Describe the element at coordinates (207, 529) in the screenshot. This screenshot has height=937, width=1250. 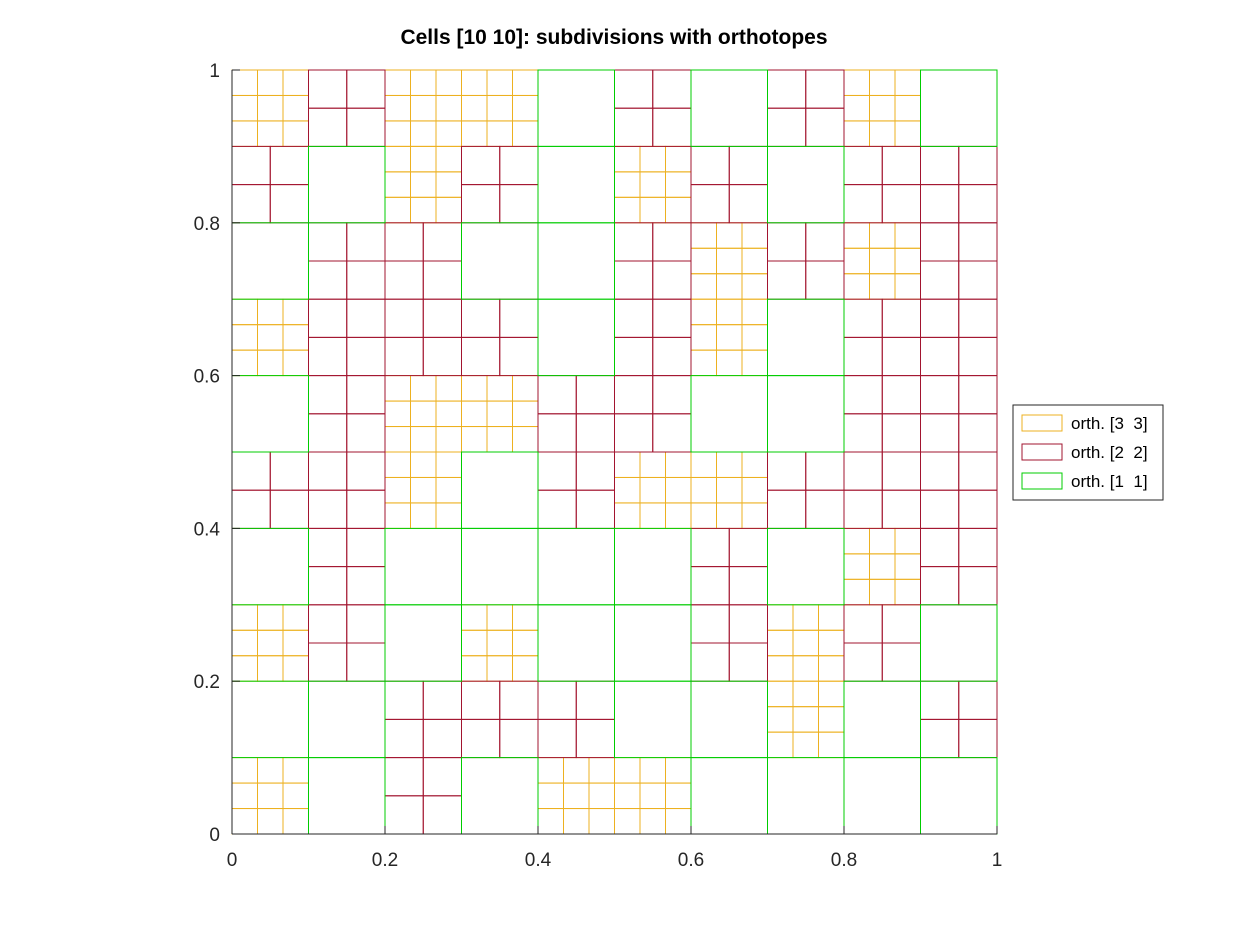
I see `y-tick-label: 0.4` at that location.